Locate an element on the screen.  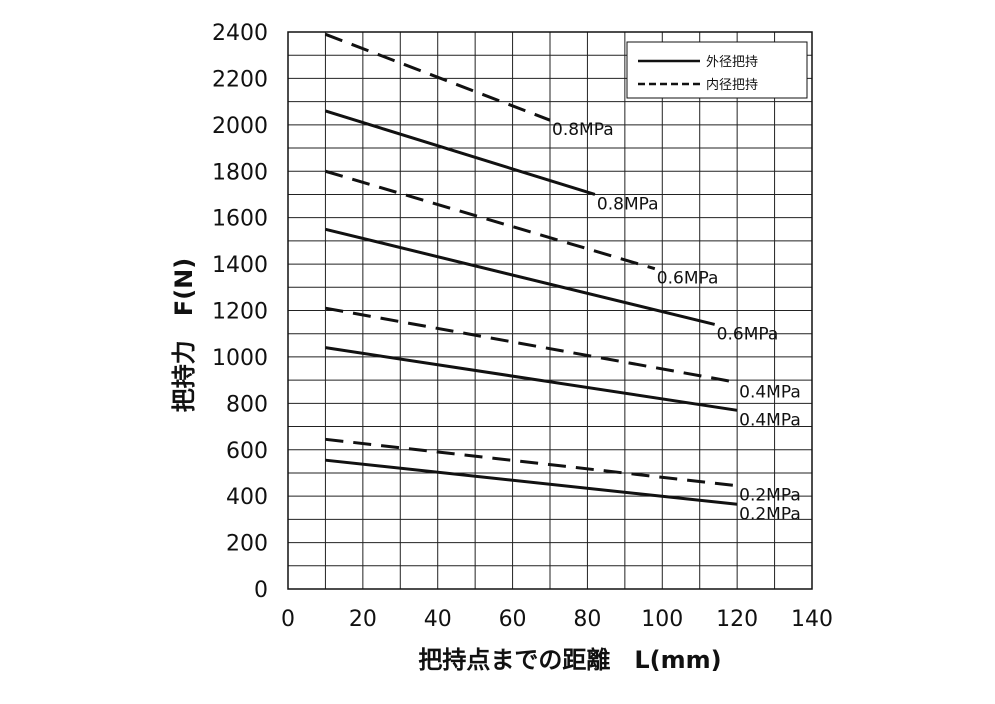
series-label-inner-02mpa: 0.2MPa is located at coordinates (770, 496).